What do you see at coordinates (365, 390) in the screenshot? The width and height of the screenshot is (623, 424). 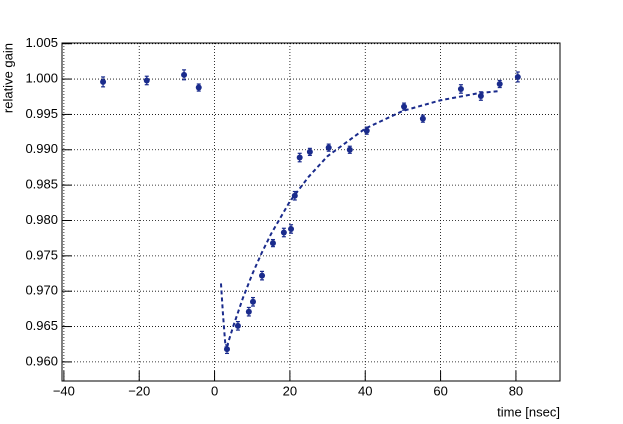 I see `x-tick-label: 40` at bounding box center [365, 390].